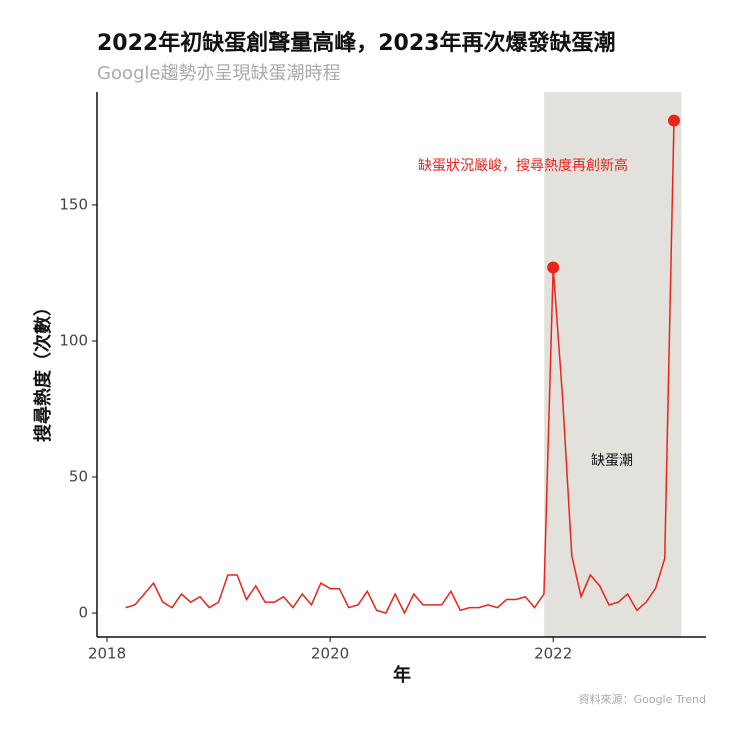  Describe the element at coordinates (523, 165) in the screenshot. I see `annotation: 缺蛋狀況嚴峻，搜尋熱度再創新高` at that location.